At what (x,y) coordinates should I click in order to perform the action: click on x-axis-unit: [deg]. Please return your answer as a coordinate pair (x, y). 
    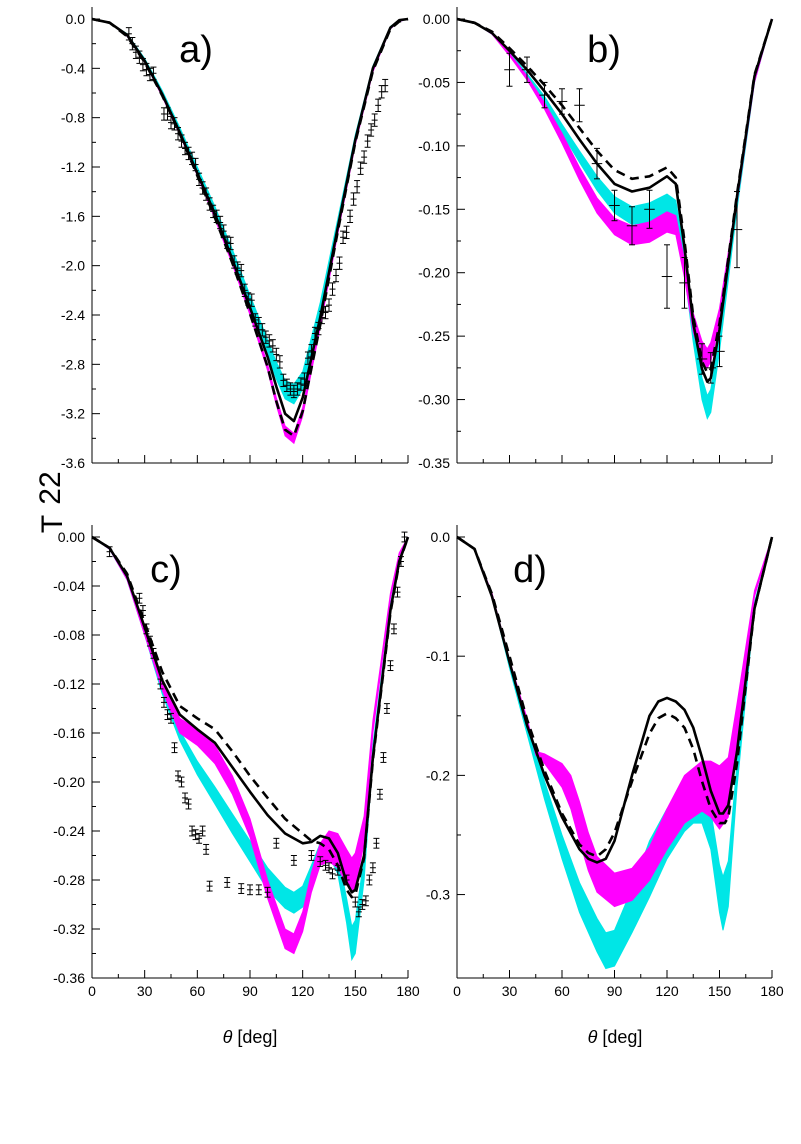
    Looking at the image, I should click on (254, 1037).